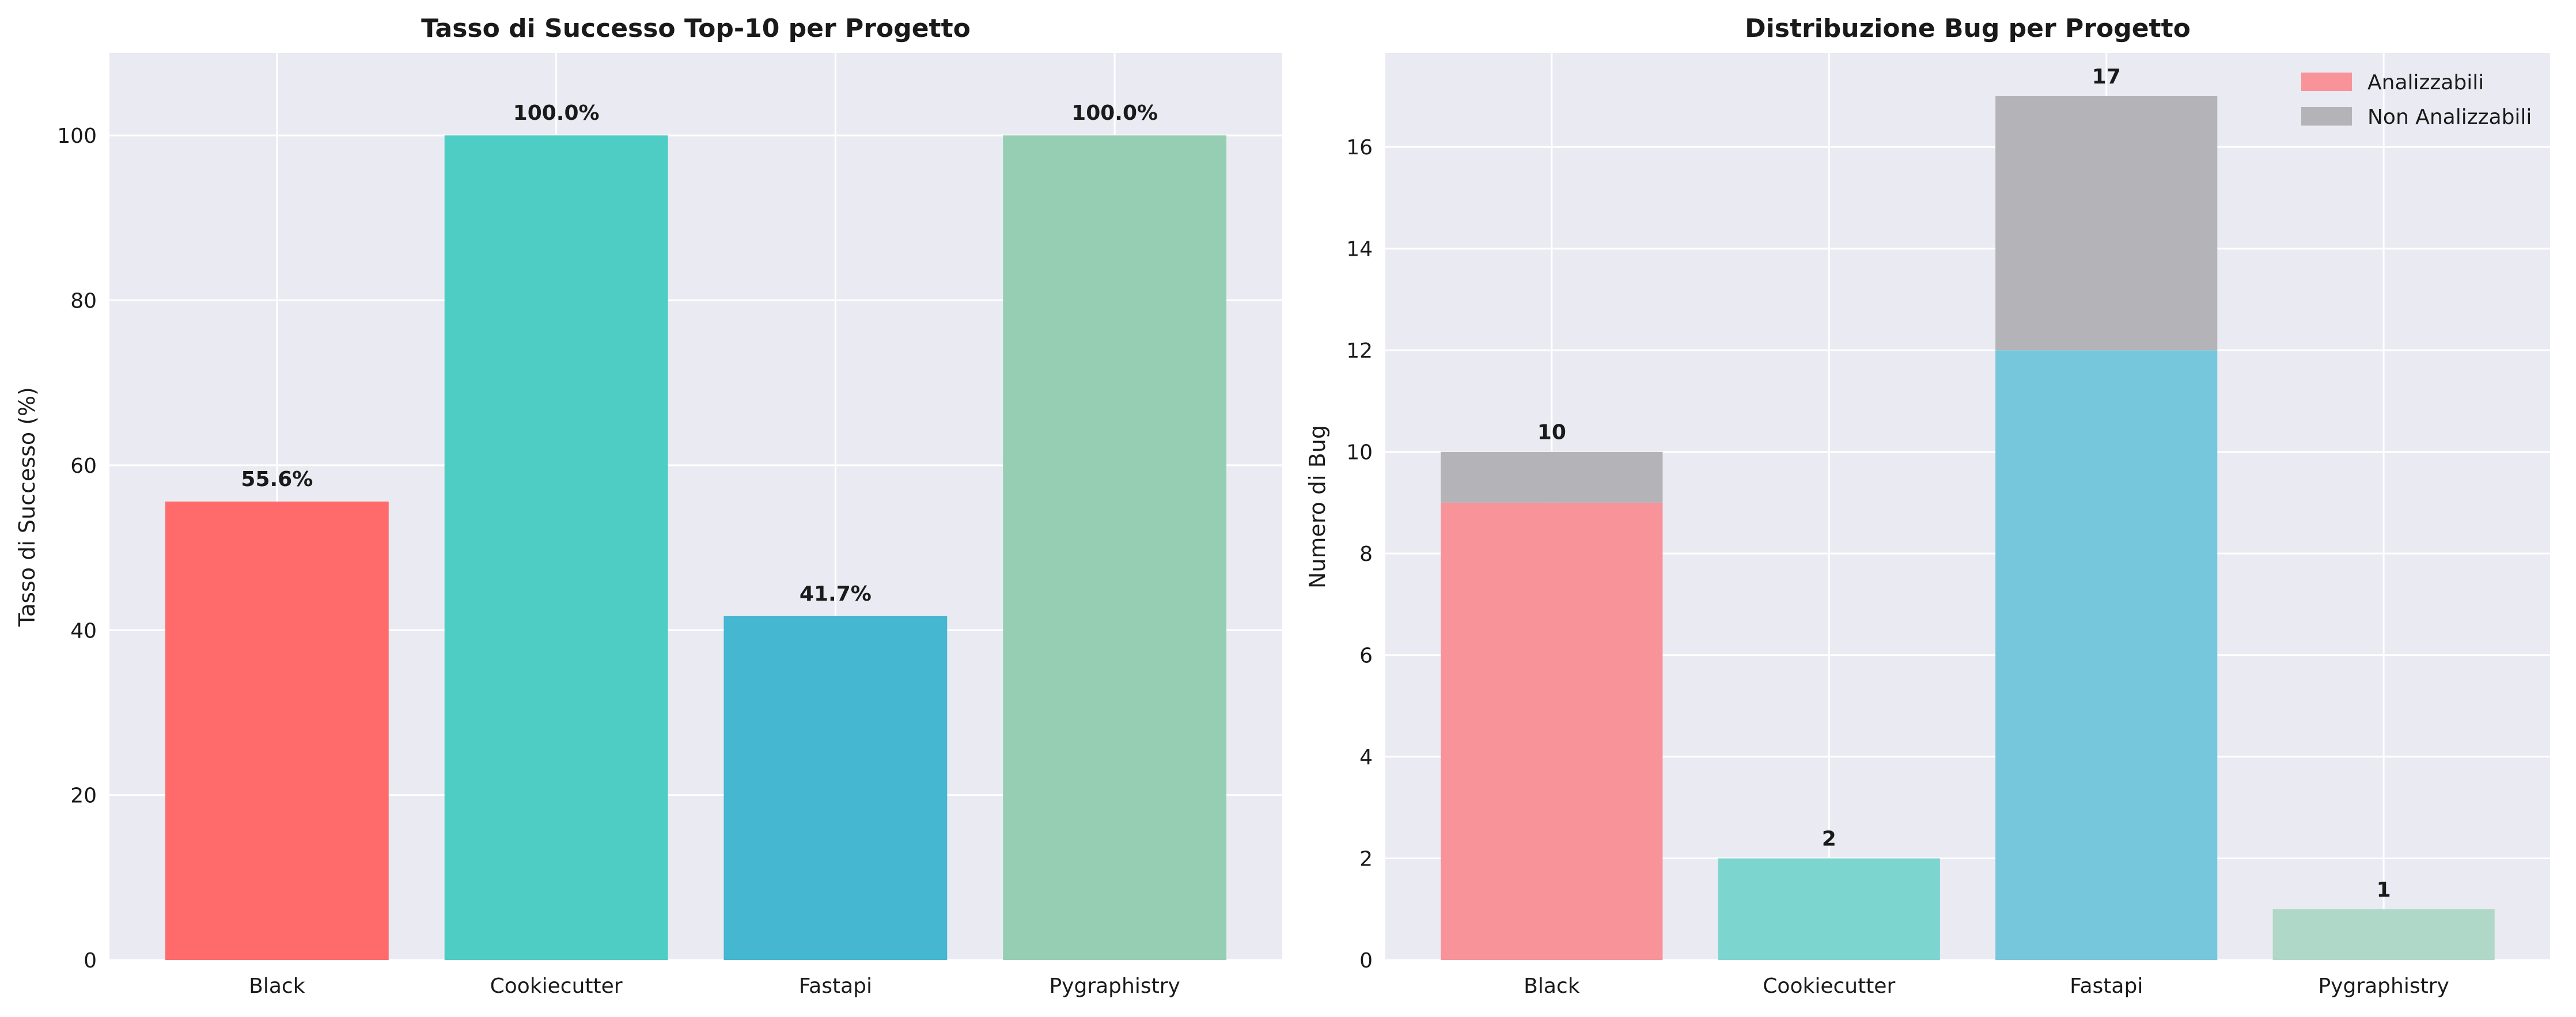 The height and width of the screenshot is (1017, 2576). I want to click on y-axis-label-bugs: Numero di Bug, so click(1317, 507).